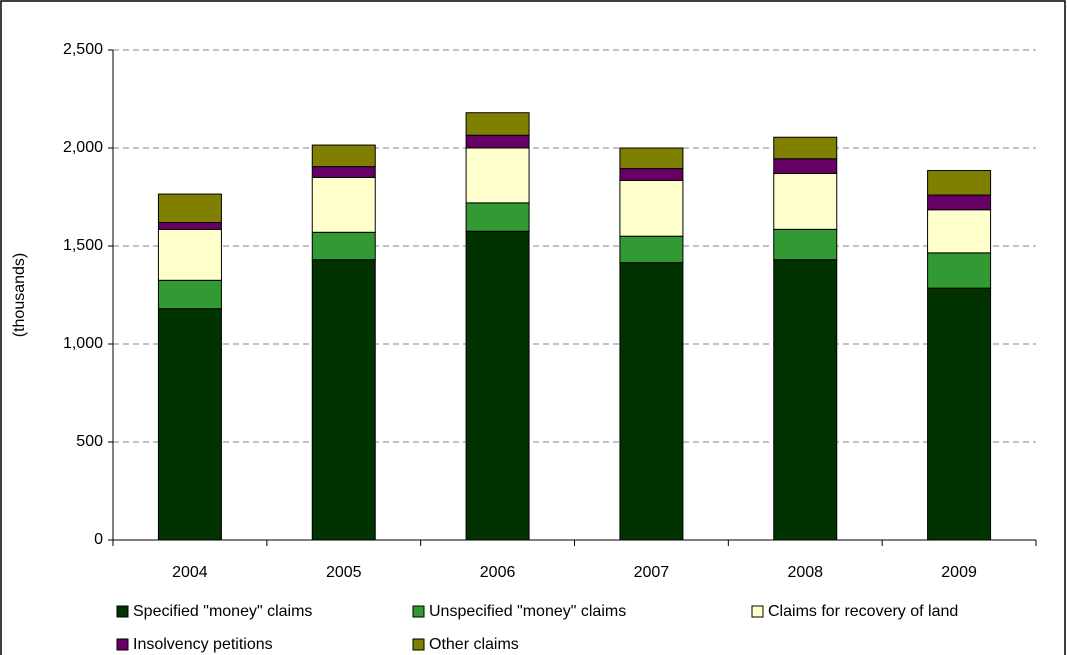 The width and height of the screenshot is (1067, 655). Describe the element at coordinates (344, 572) in the screenshot. I see `x-tick-label: 2005` at that location.